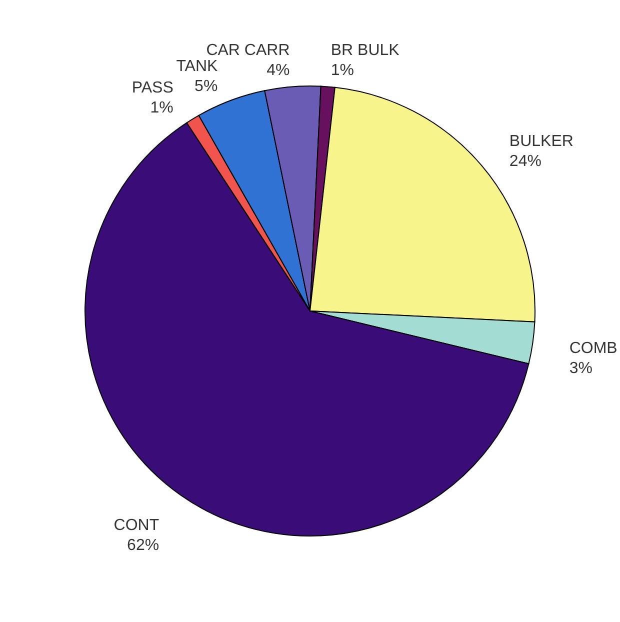 Image resolution: width=620 pixels, height=622 pixels. What do you see at coordinates (525, 161) in the screenshot?
I see `data-label: 24%` at bounding box center [525, 161].